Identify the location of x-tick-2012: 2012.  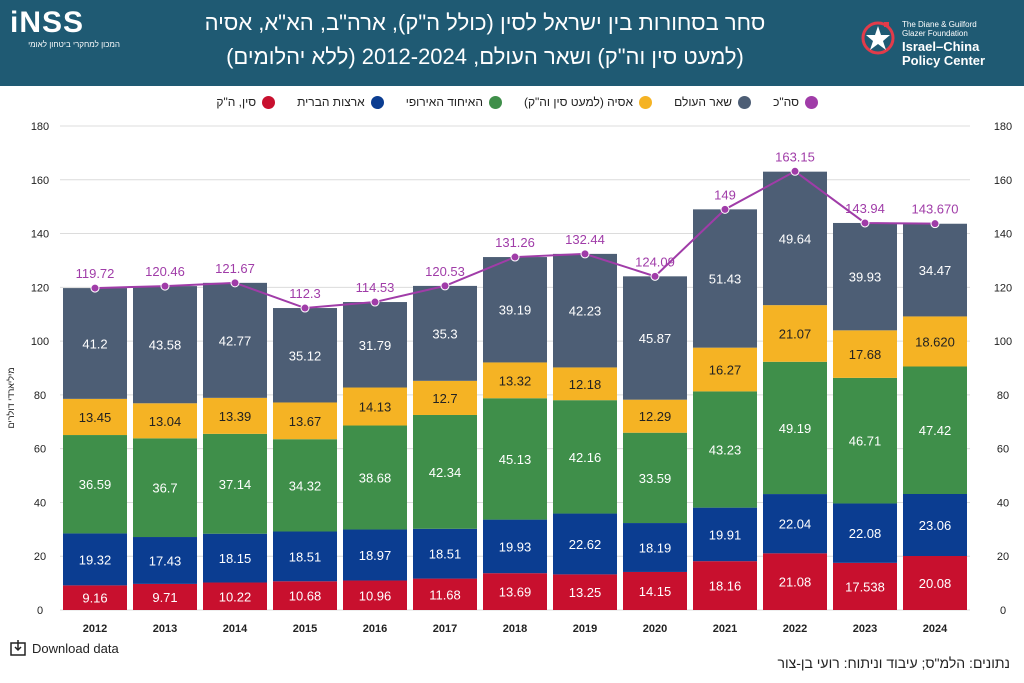
(95, 629).